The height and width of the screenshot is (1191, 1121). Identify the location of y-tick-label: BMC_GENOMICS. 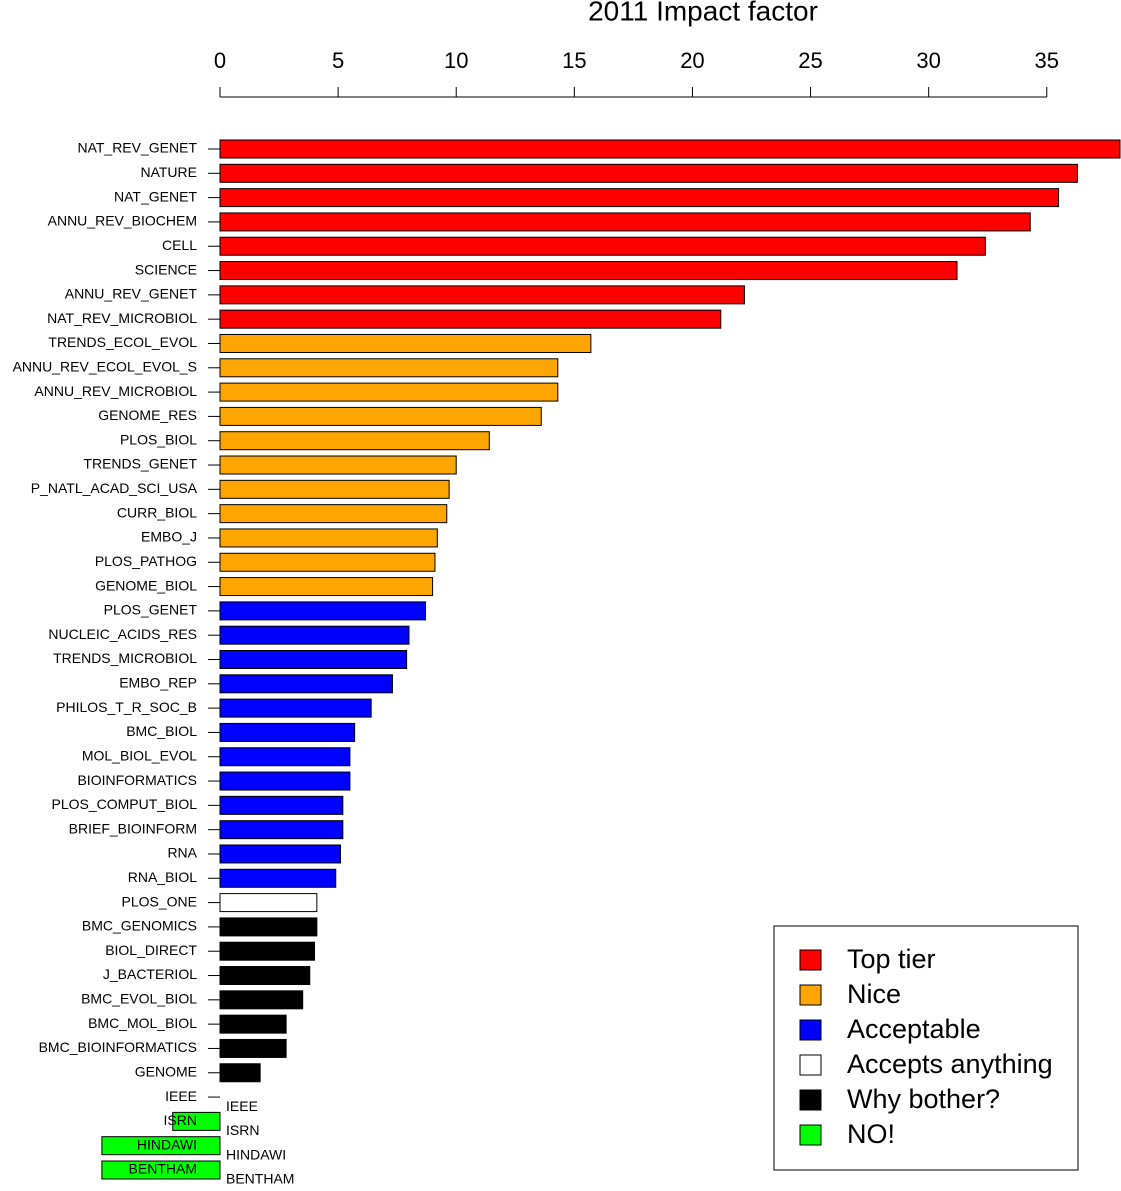
(139, 926).